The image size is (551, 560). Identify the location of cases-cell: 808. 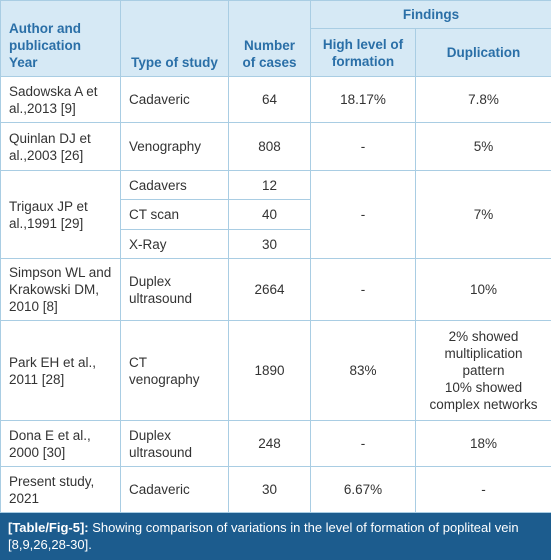
(270, 147).